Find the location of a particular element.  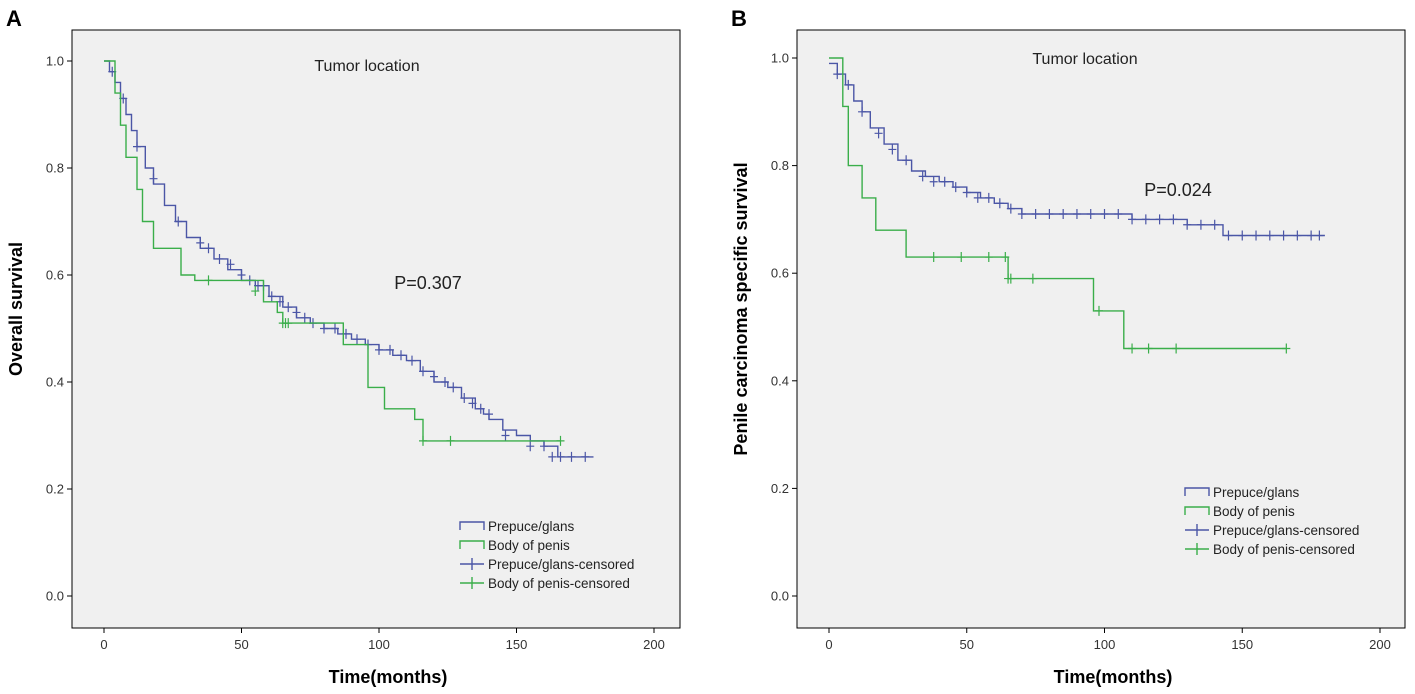

chart-b-y-tick-label: 1.0 is located at coordinates (780, 58).